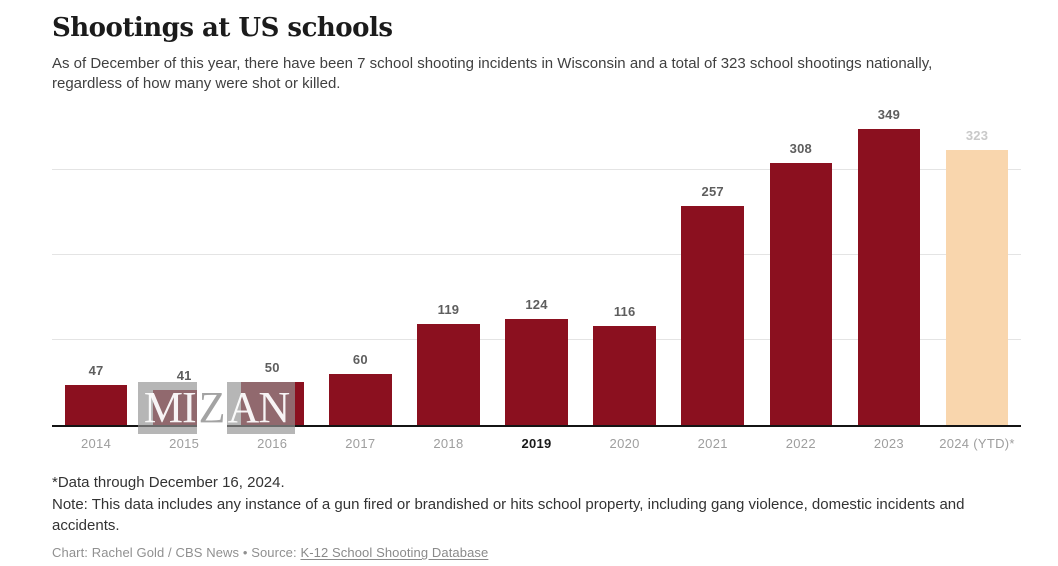  Describe the element at coordinates (96, 266) in the screenshot. I see `bar-column: 47` at that location.